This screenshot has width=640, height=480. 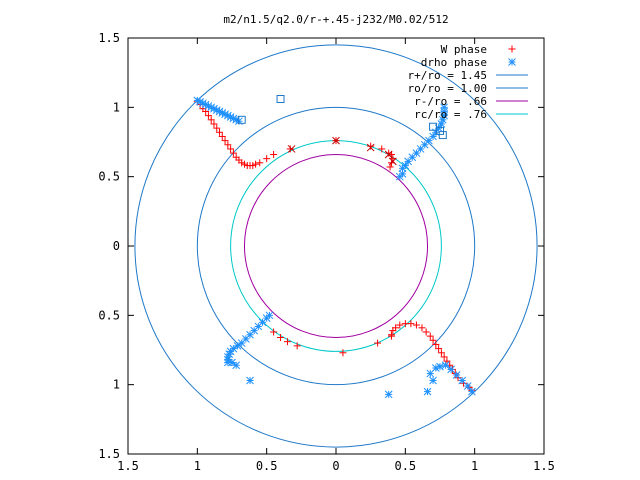 I want to click on y-tick-label-5: 1, so click(x=116, y=385).